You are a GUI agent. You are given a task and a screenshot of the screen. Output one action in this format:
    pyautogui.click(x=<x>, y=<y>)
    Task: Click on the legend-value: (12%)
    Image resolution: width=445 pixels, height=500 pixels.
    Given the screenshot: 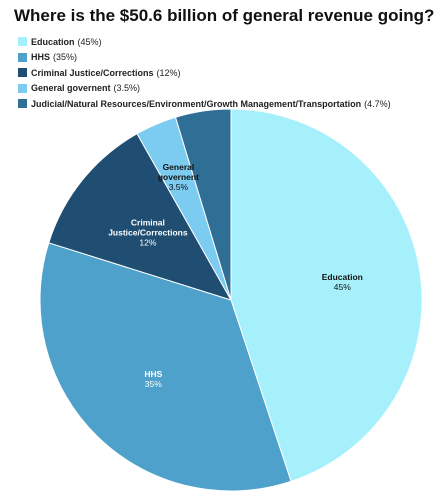 What is the action you would take?
    pyautogui.click(x=168, y=72)
    